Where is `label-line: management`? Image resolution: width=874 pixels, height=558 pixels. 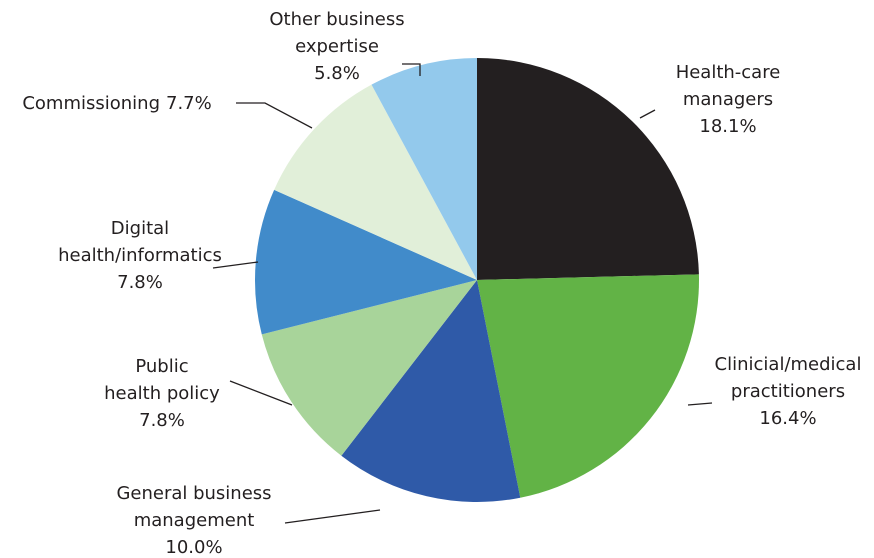
label-line: management is located at coordinates (194, 520).